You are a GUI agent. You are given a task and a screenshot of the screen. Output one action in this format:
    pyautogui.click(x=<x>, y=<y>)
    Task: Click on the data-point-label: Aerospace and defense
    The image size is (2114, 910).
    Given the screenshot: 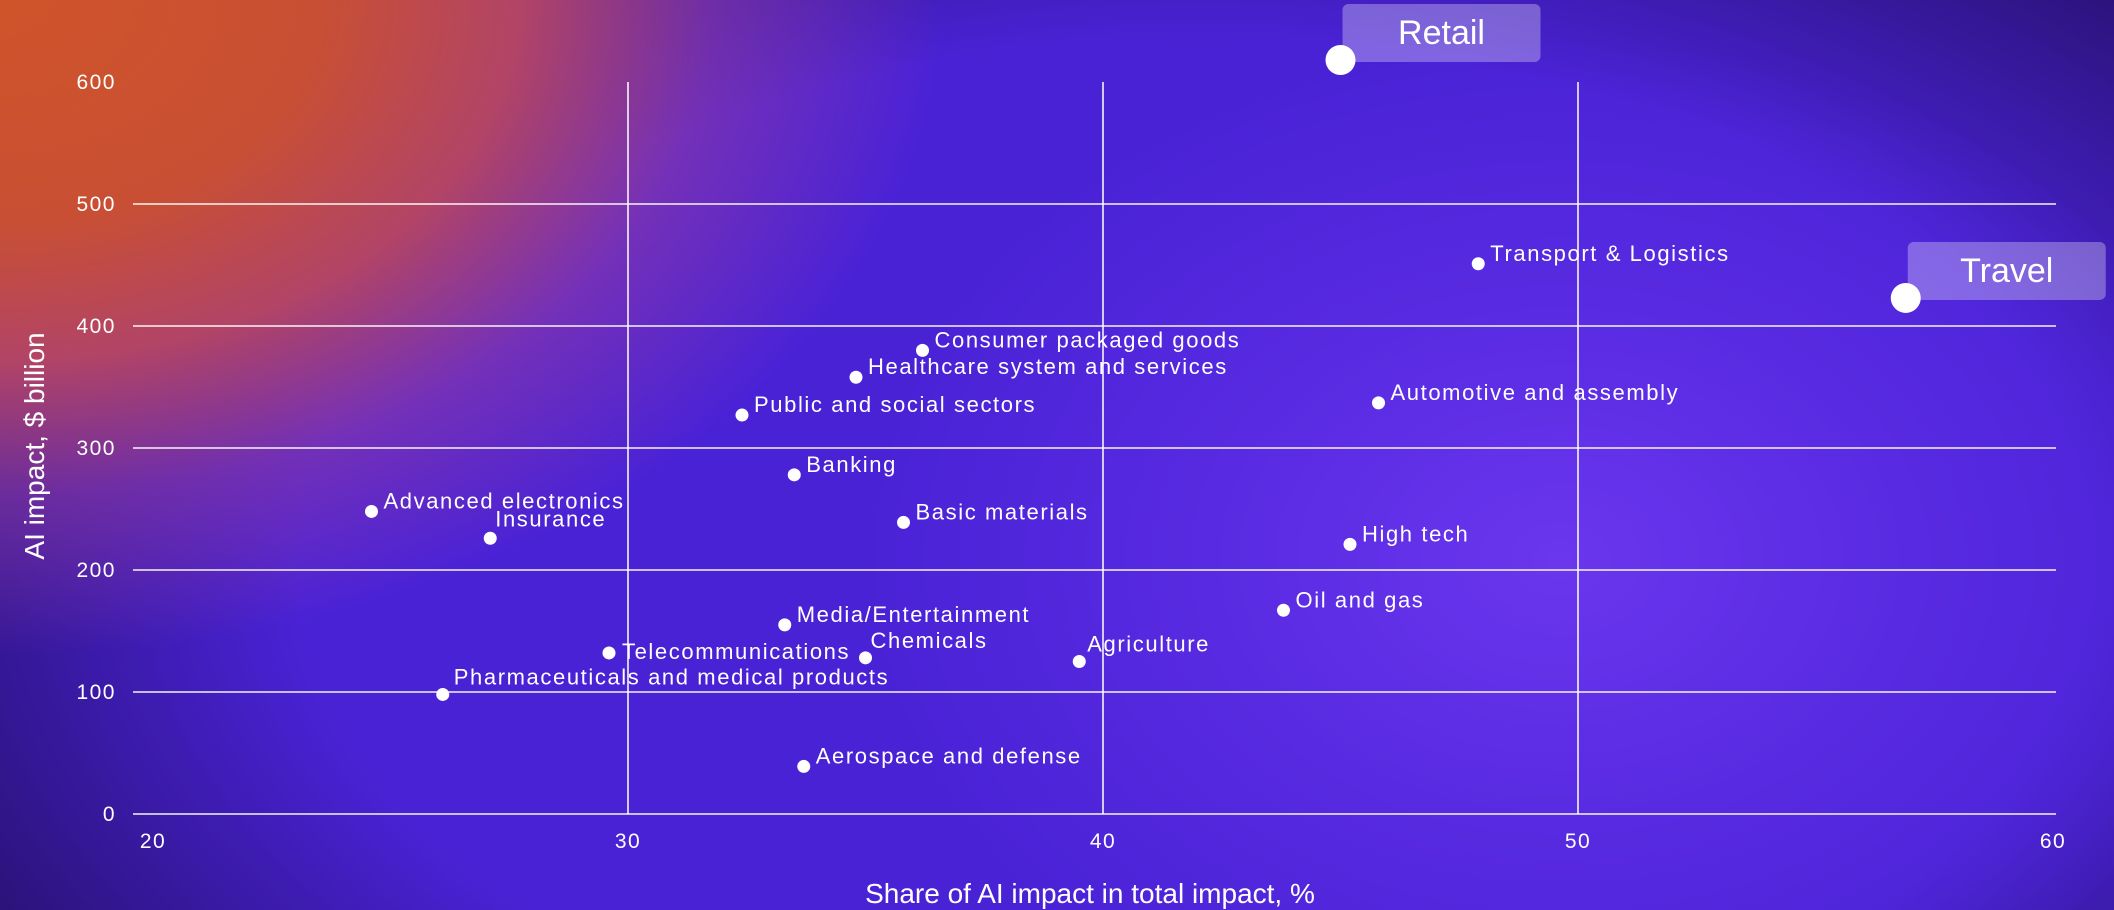 What is the action you would take?
    pyautogui.click(x=949, y=755)
    